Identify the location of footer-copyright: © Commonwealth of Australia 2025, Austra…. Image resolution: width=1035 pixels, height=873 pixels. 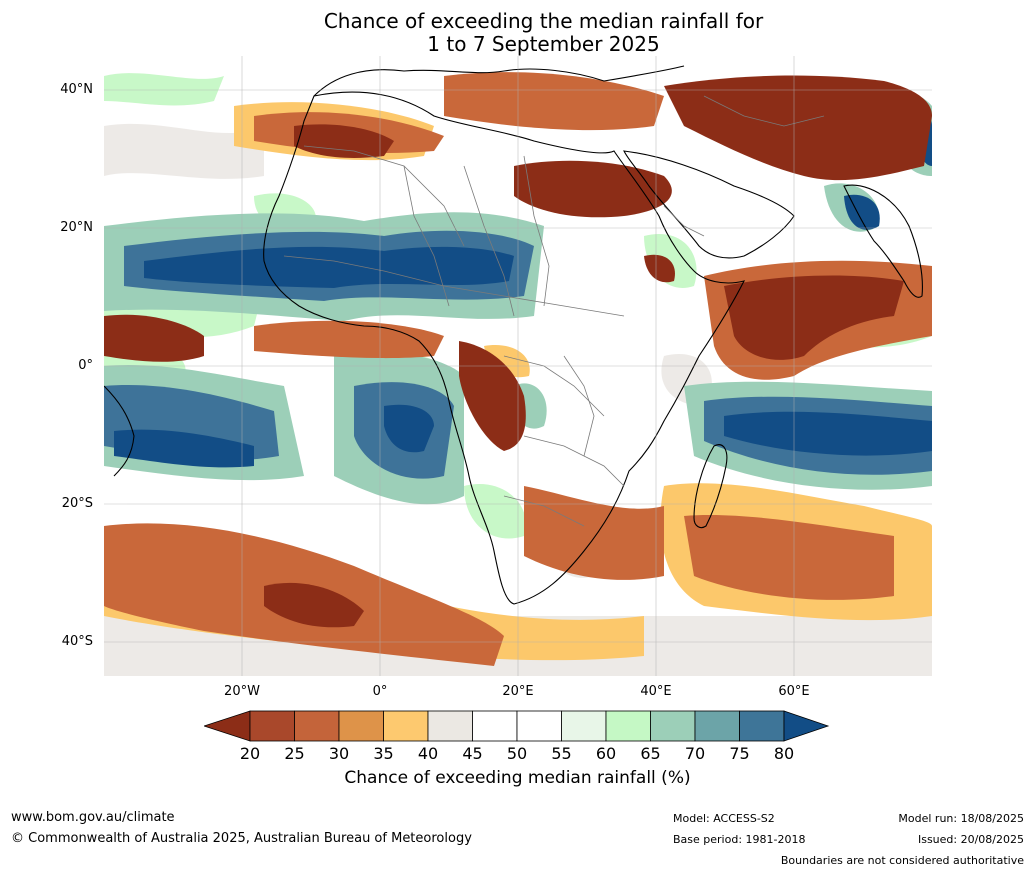
(241, 838).